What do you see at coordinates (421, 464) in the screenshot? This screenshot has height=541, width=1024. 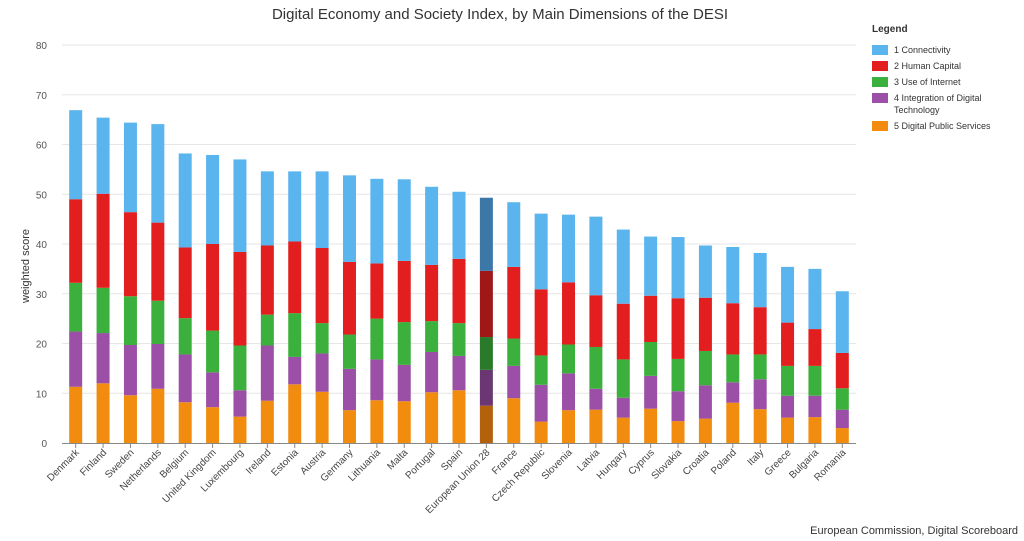 I see `x-tick-label: Portugal` at bounding box center [421, 464].